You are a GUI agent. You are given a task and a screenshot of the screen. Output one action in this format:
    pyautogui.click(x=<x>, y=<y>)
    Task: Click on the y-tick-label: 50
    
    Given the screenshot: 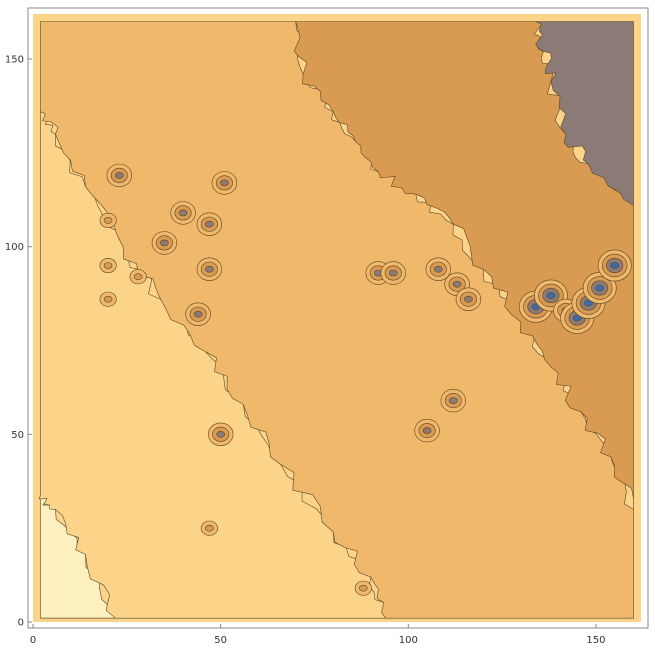 What is the action you would take?
    pyautogui.click(x=17, y=435)
    